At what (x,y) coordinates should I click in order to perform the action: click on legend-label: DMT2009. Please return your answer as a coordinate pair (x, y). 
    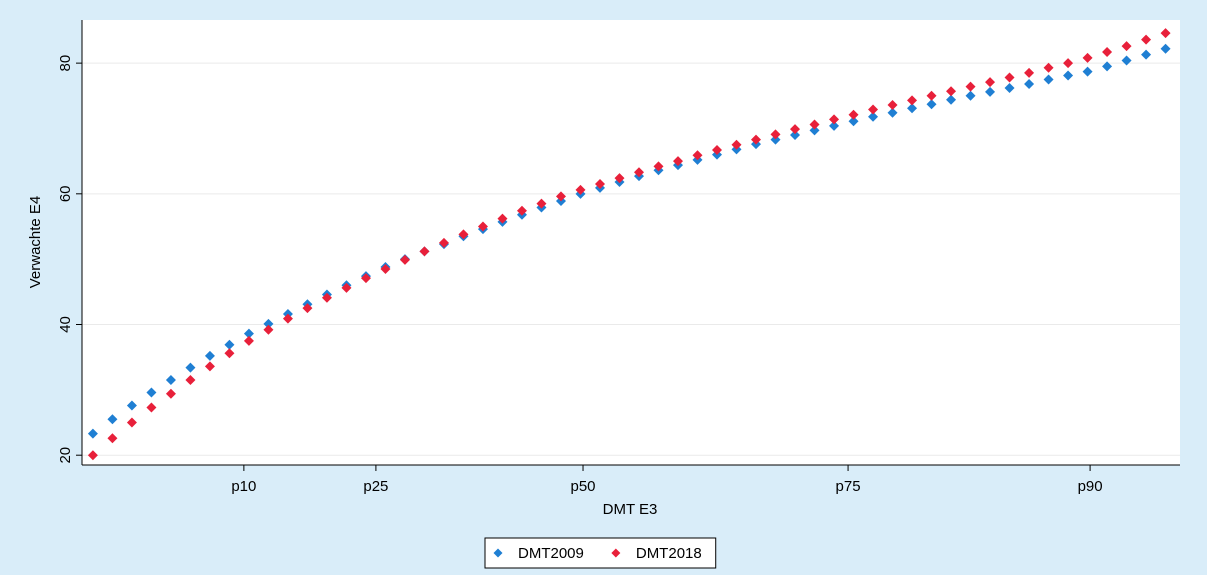
    Looking at the image, I should click on (551, 553).